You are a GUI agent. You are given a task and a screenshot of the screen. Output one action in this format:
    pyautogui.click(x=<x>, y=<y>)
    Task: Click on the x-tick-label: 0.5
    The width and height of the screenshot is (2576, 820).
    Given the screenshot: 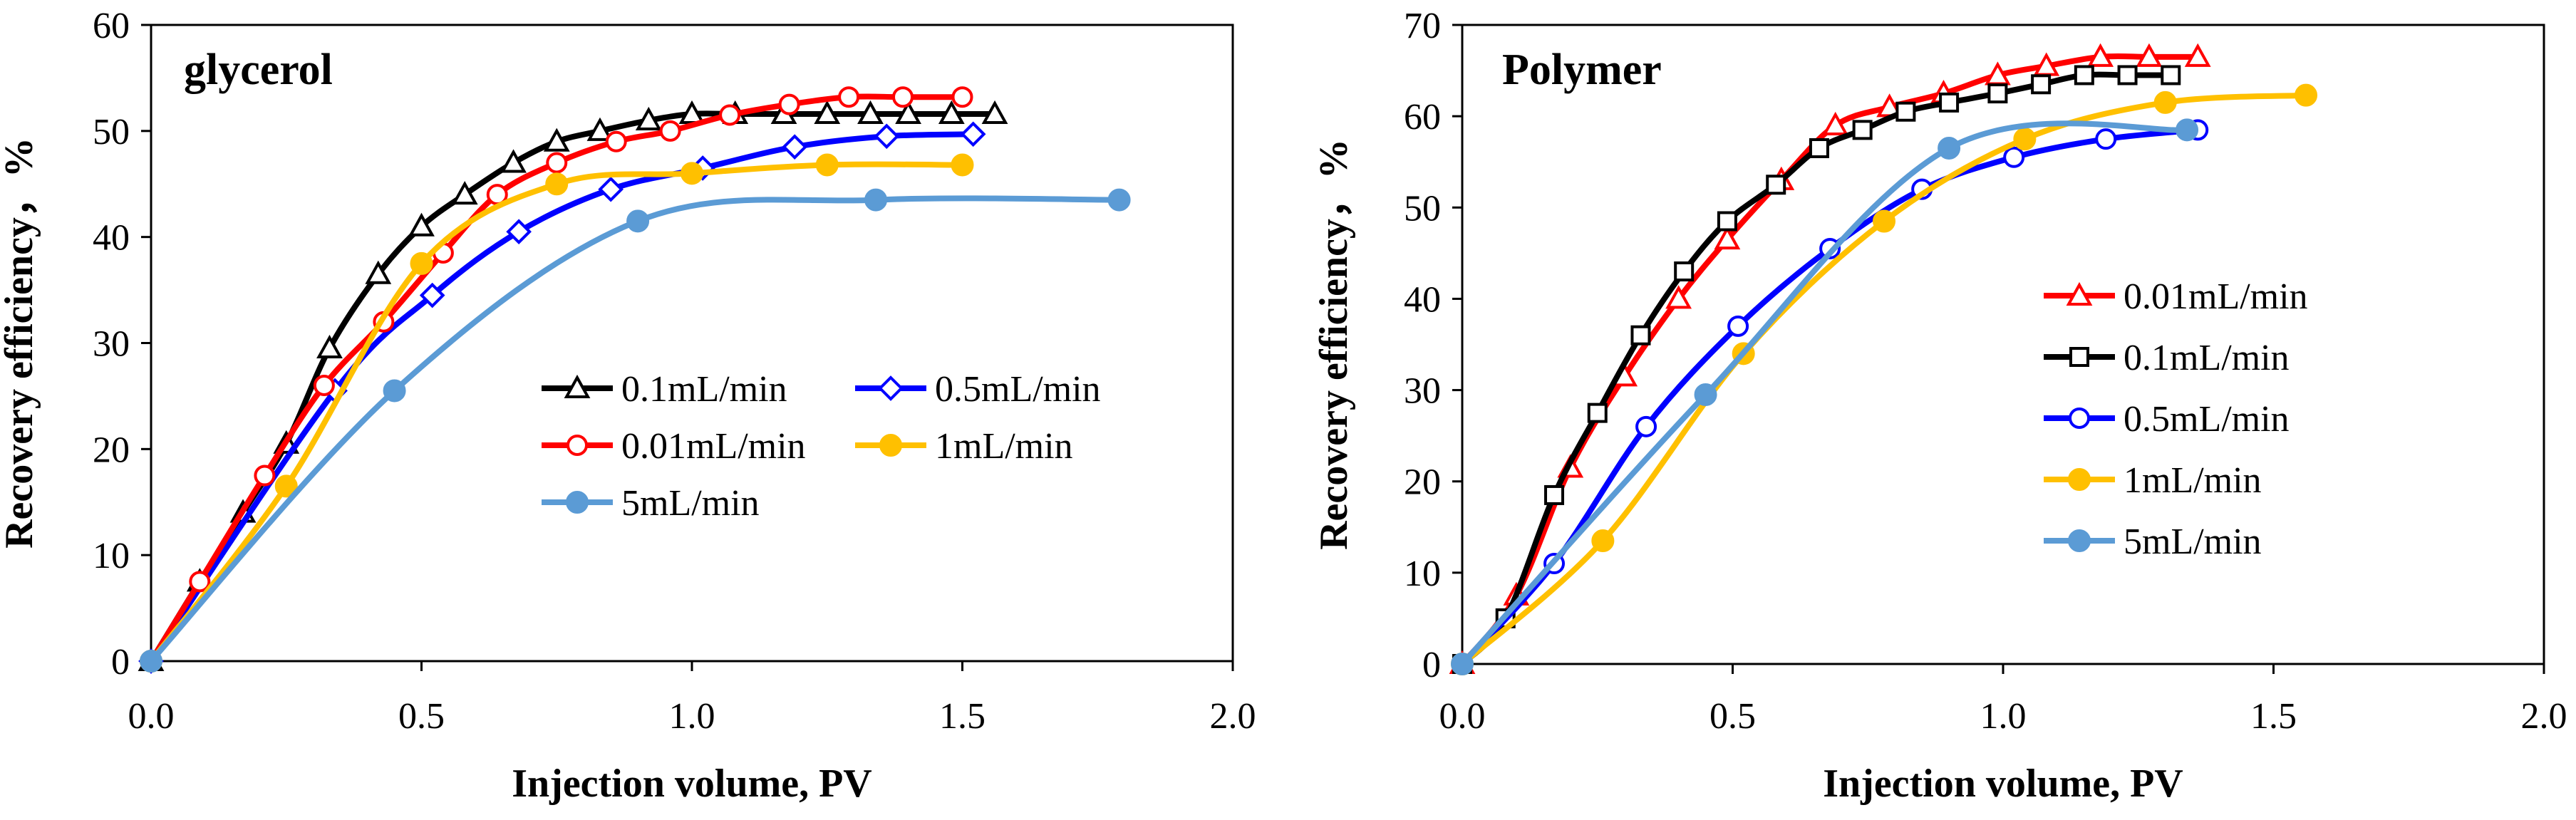 What is the action you would take?
    pyautogui.click(x=422, y=716)
    